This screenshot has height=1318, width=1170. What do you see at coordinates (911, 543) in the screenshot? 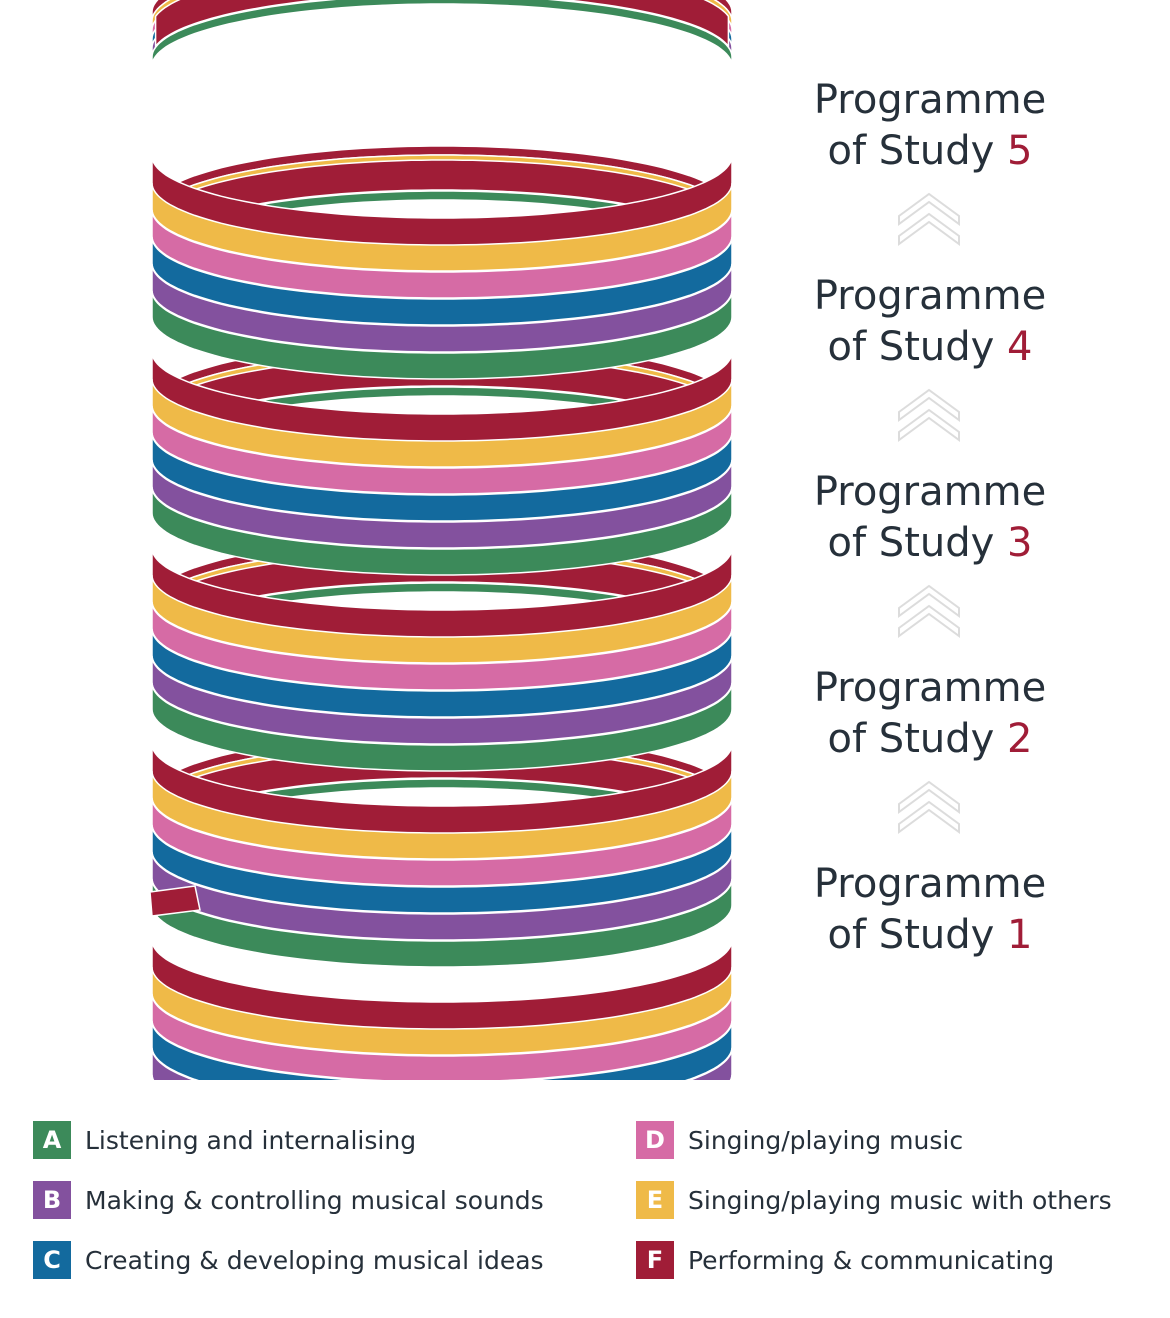
I see `programme-3-line2: of Study` at bounding box center [911, 543].